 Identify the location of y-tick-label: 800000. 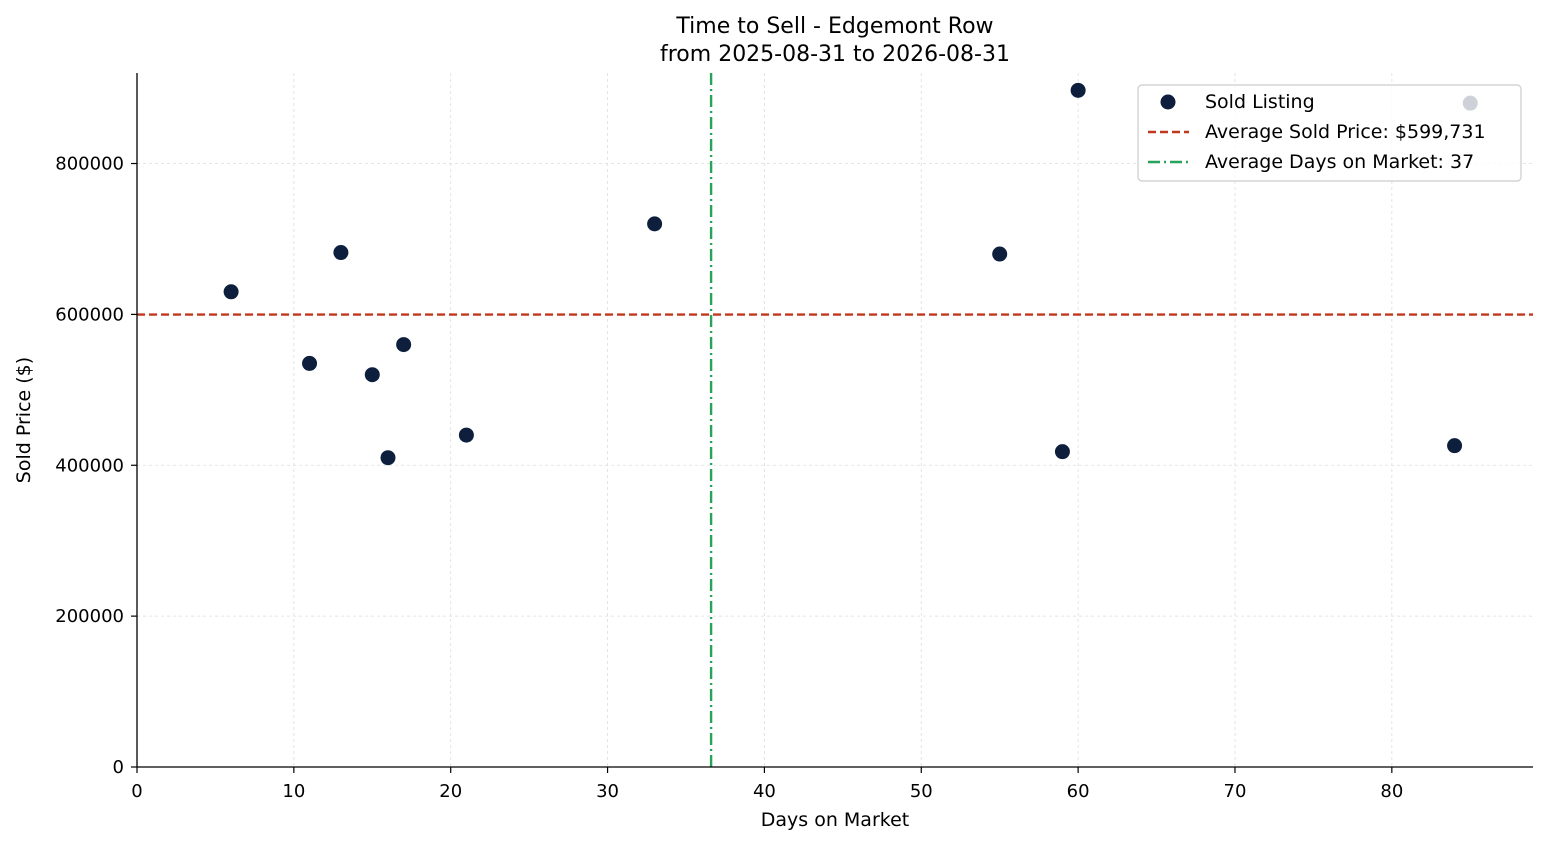
(89, 164).